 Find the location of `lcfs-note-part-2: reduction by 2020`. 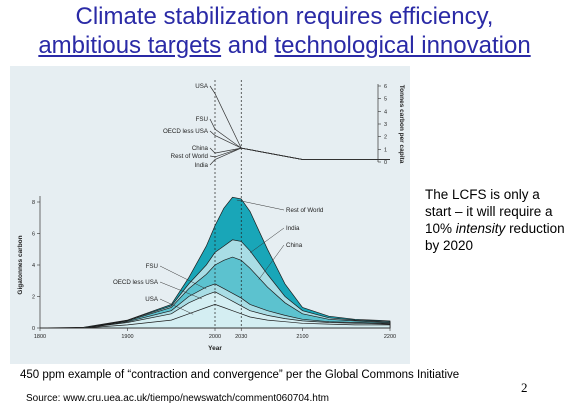

lcfs-note-part-2: reduction by 2020 is located at coordinates (495, 237).